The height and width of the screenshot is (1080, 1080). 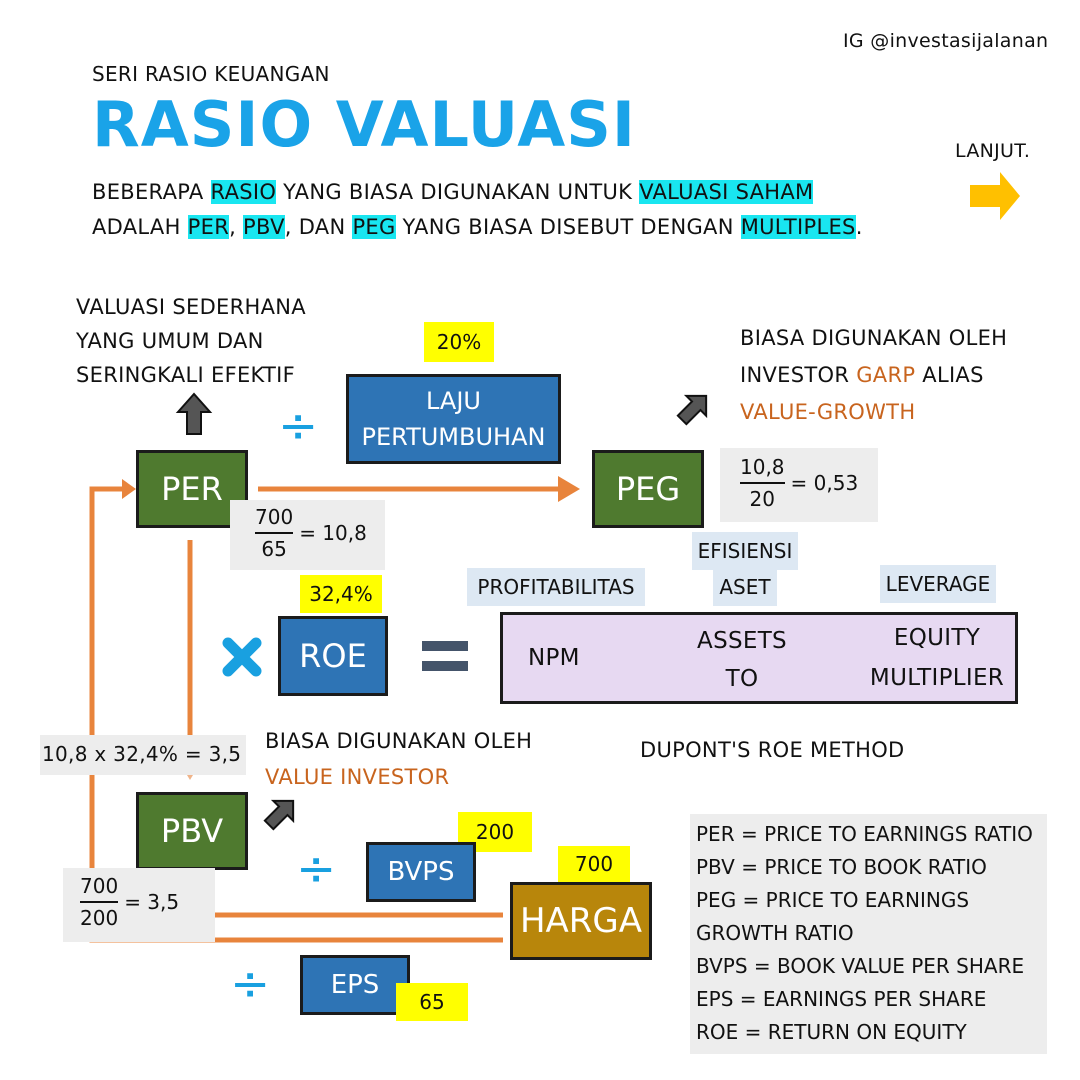 What do you see at coordinates (742, 679) in the screenshot?
I see `assets-to-line: TO` at bounding box center [742, 679].